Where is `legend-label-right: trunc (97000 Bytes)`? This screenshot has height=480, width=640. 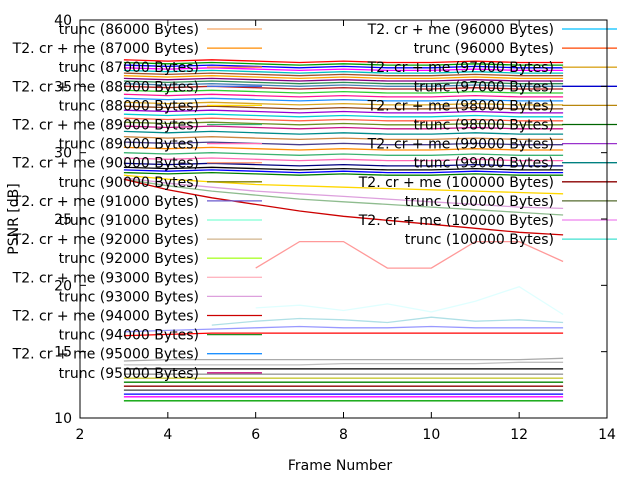 legend-label-right: trunc (97000 Bytes) is located at coordinates (484, 87).